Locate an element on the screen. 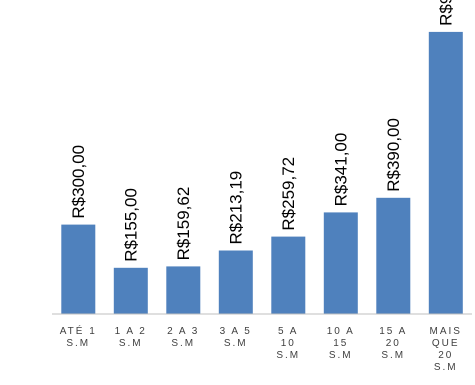 This screenshot has width=475, height=385. data-label-5: R$259,72 is located at coordinates (288, 194).